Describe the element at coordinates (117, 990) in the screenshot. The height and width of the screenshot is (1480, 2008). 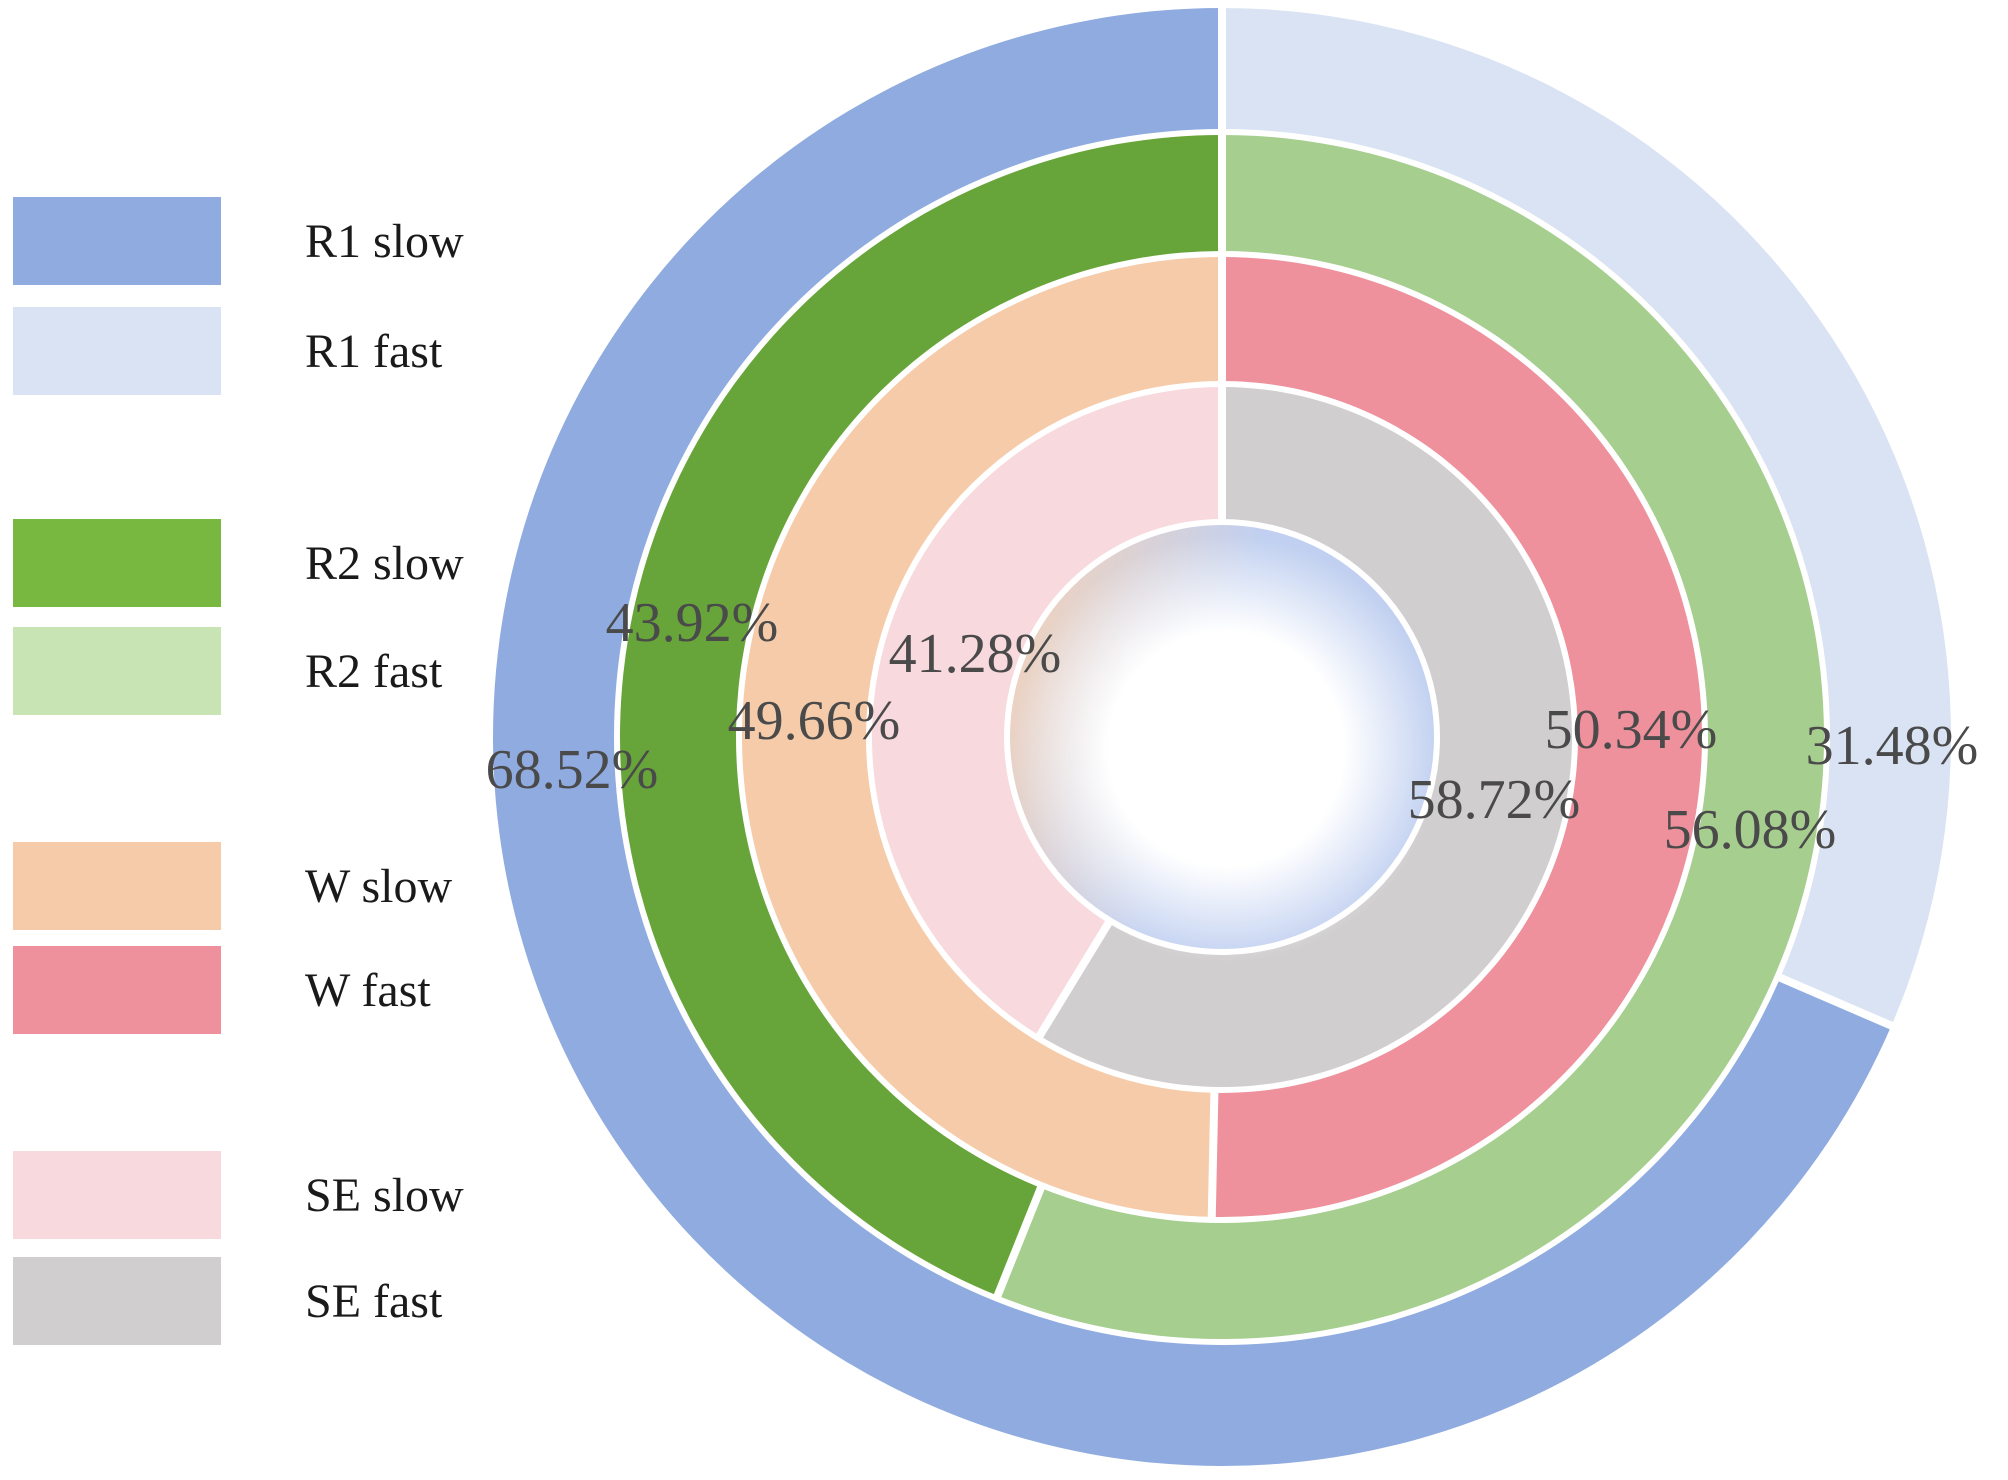
I see `legend-swatch-w-fast` at that location.